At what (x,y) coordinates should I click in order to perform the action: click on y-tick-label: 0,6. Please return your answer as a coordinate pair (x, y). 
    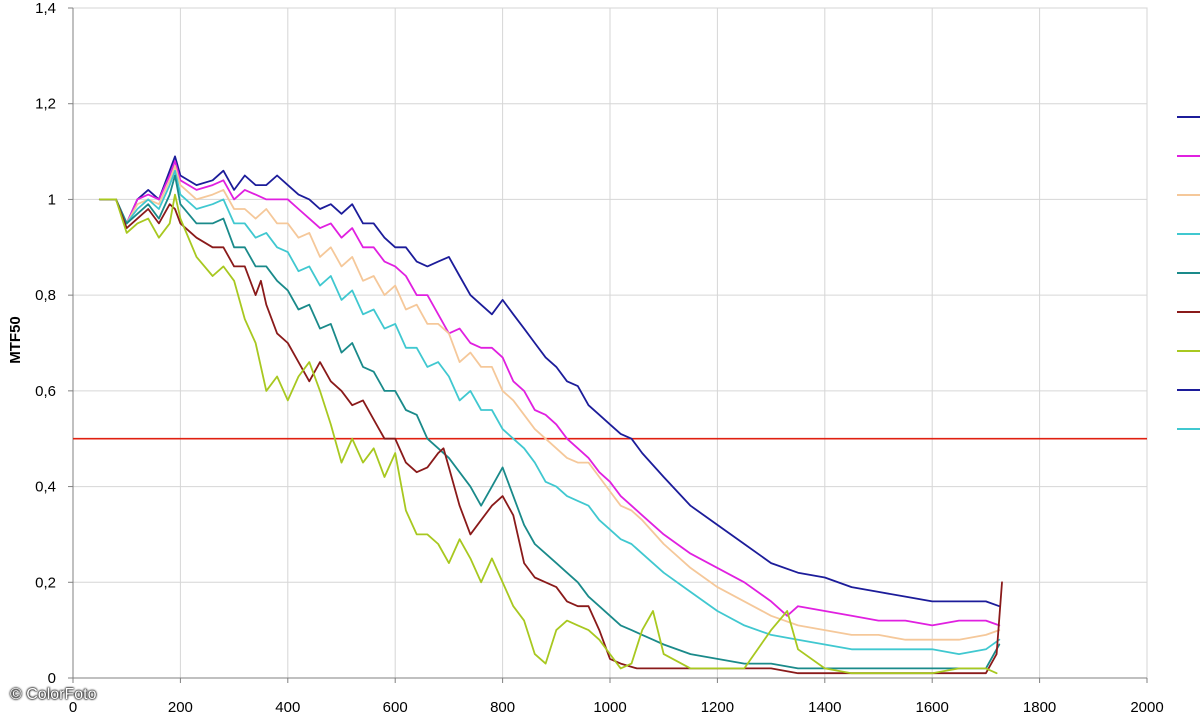
    Looking at the image, I should click on (45, 391).